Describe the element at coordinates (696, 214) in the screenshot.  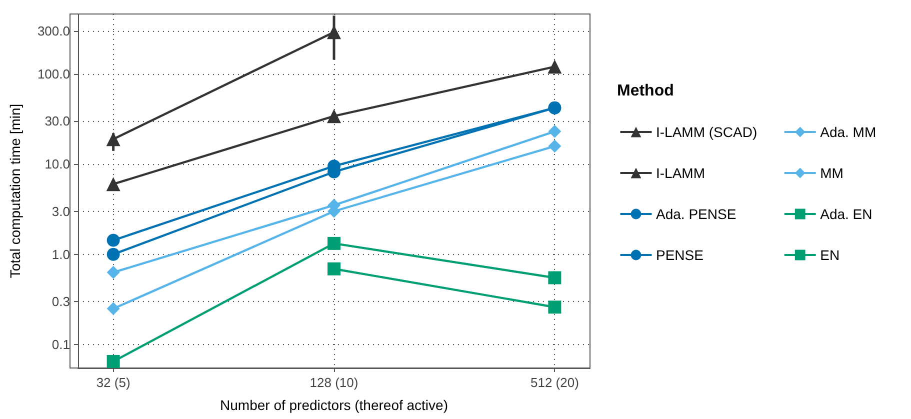
I see `legend-label: Ada. PENSE` at that location.